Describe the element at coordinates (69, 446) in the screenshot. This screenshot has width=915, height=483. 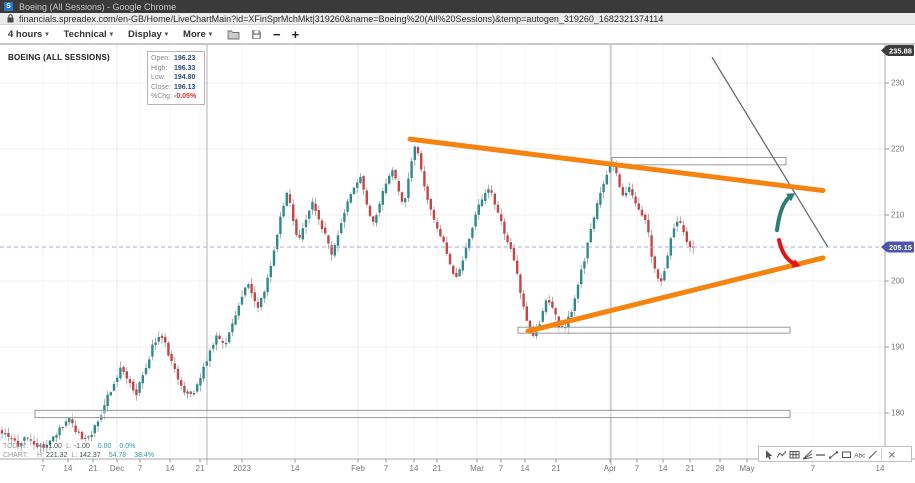
I see `legend-row: TODAY: H: -1.00 L: -1.00 0.00 0.0%` at that location.